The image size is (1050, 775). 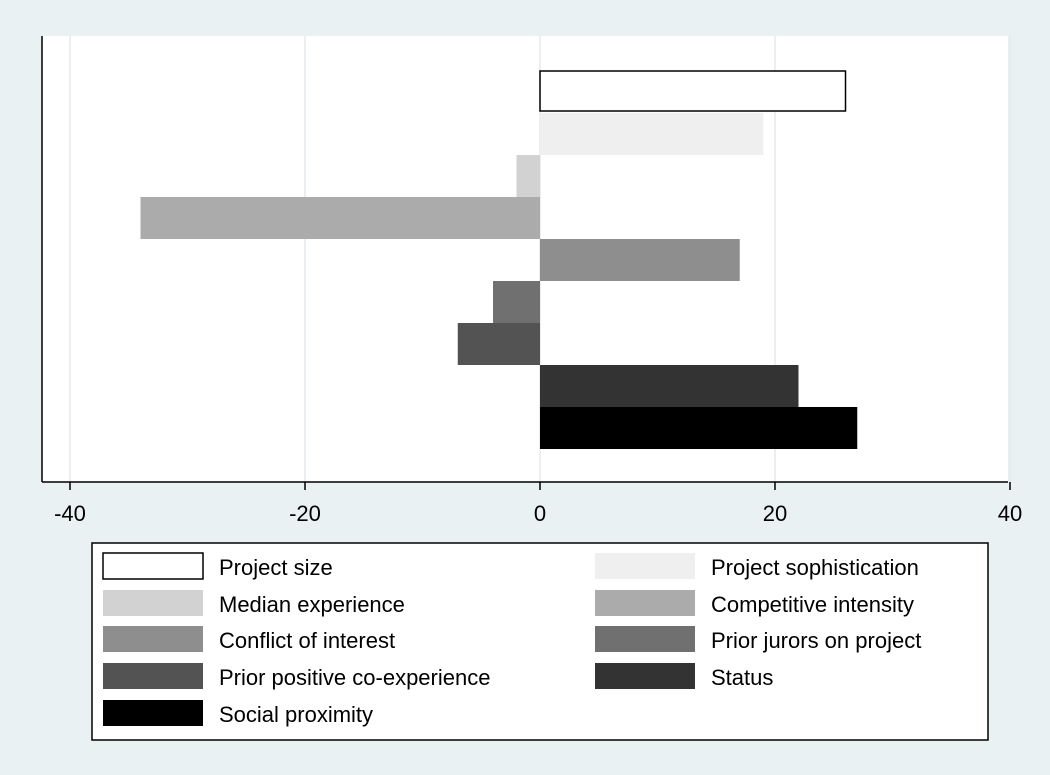 What do you see at coordinates (312, 604) in the screenshot?
I see `legend-label: Median experience` at bounding box center [312, 604].